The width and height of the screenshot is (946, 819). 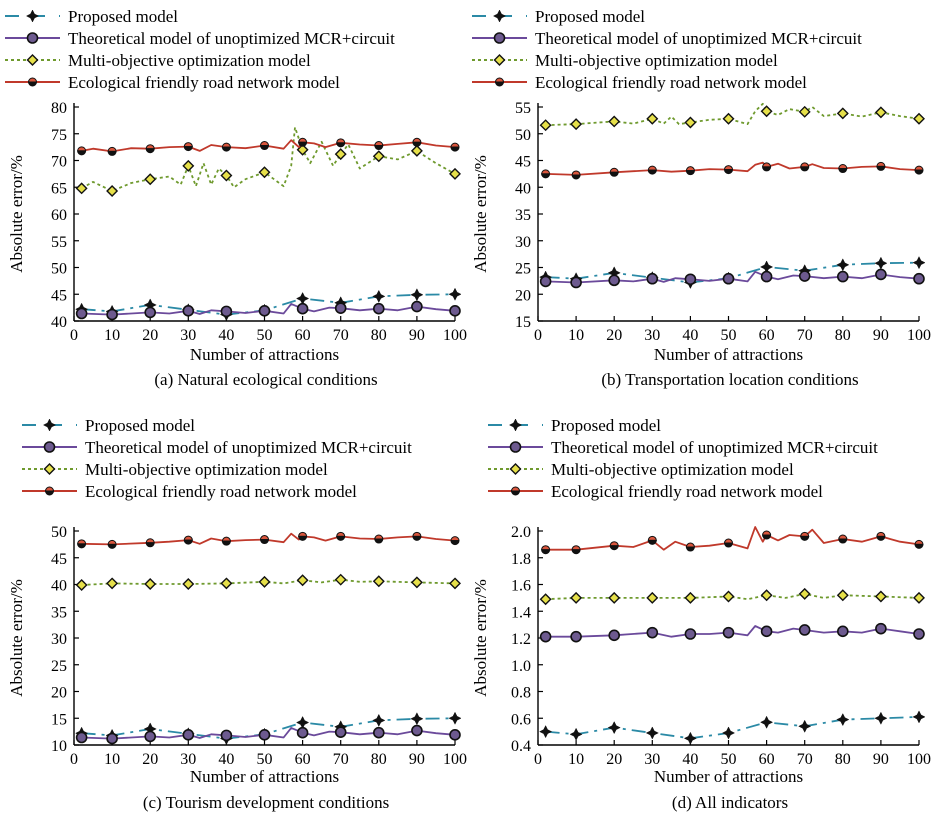 What do you see at coordinates (268, 161) in the screenshot?
I see `series-multi` at bounding box center [268, 161].